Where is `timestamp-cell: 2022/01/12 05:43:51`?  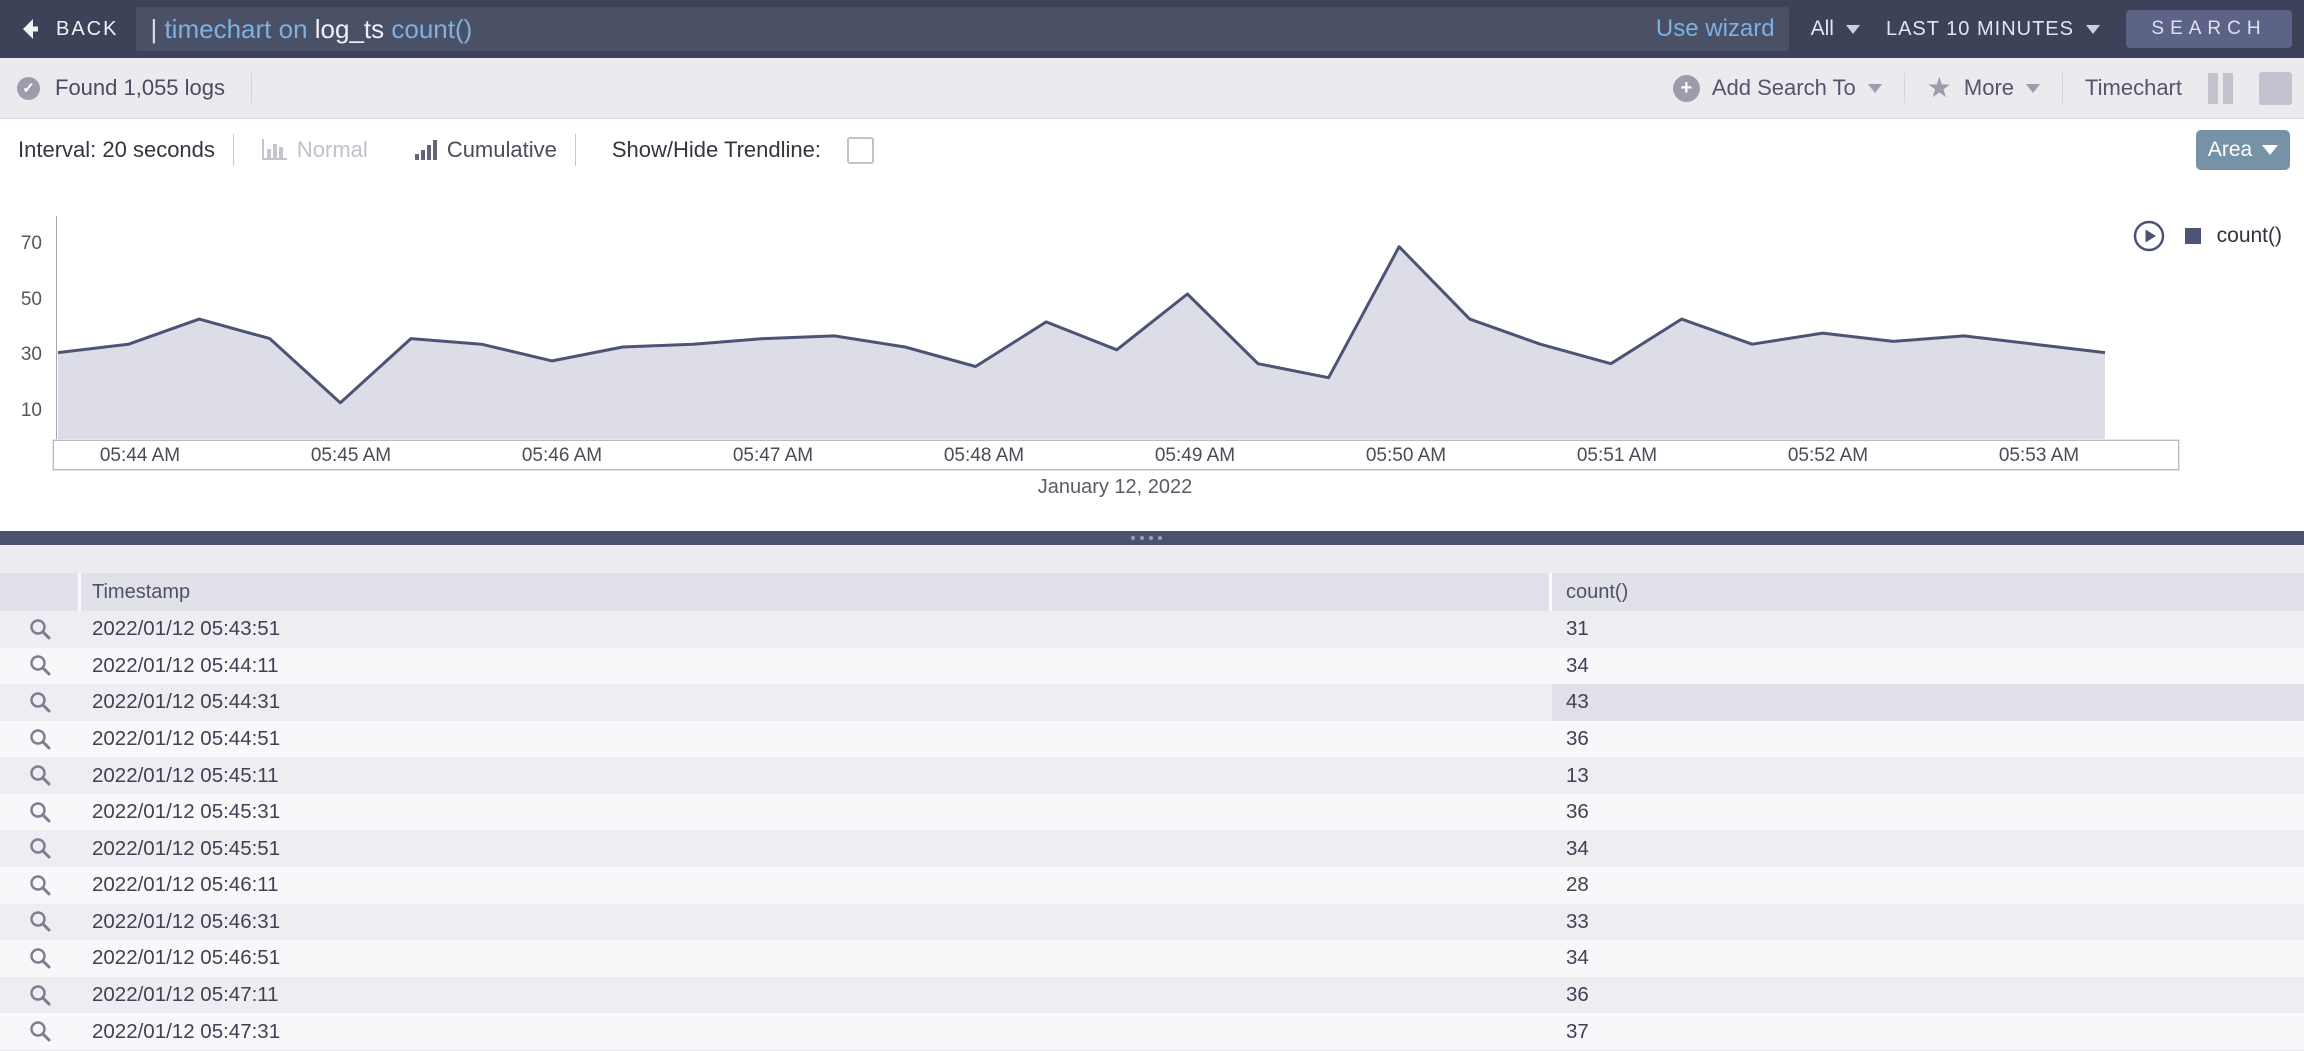 timestamp-cell: 2022/01/12 05:43:51 is located at coordinates (186, 629).